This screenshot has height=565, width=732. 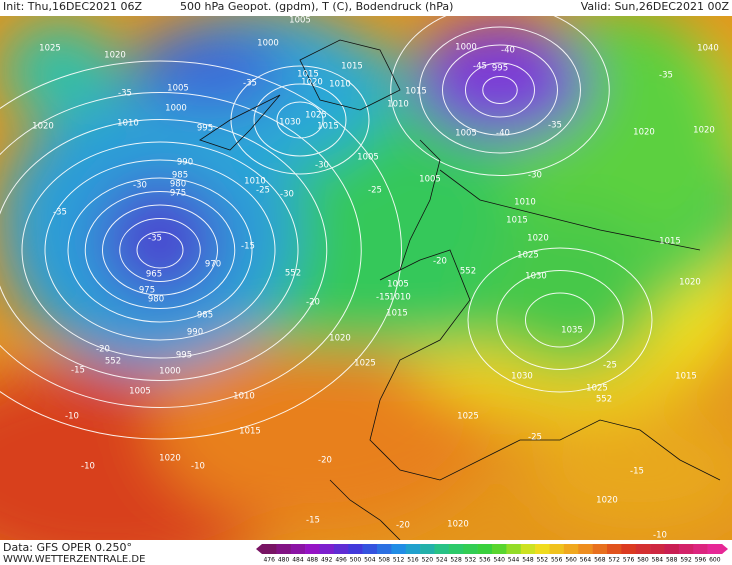 I want to click on scale-label: 508, so click(x=384, y=560).